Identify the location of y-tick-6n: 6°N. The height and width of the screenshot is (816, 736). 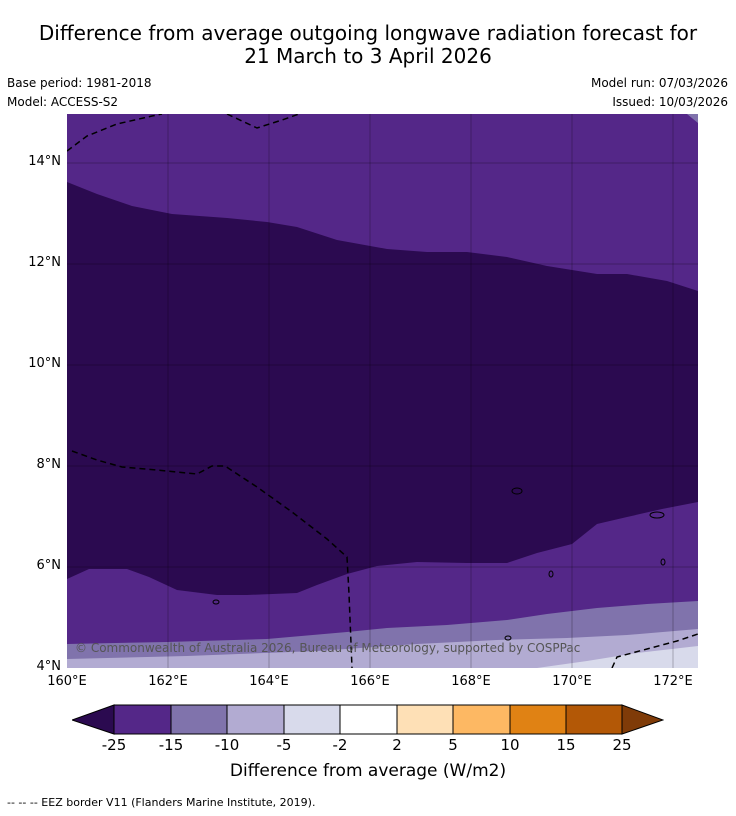
(49, 565).